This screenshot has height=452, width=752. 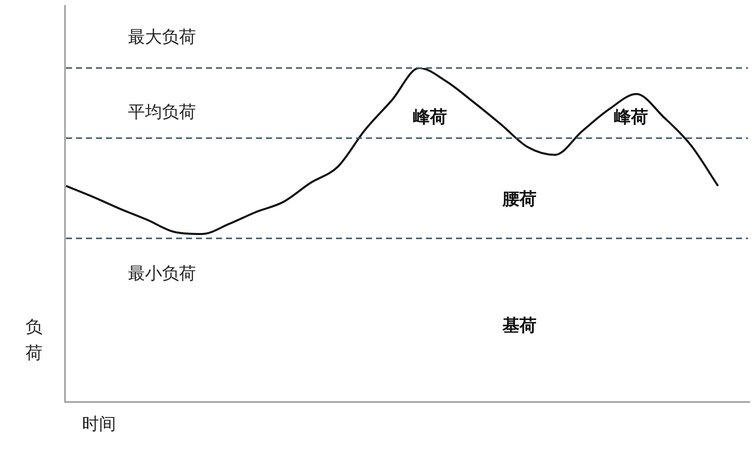 I want to click on annotation: 腰荷, so click(x=519, y=198).